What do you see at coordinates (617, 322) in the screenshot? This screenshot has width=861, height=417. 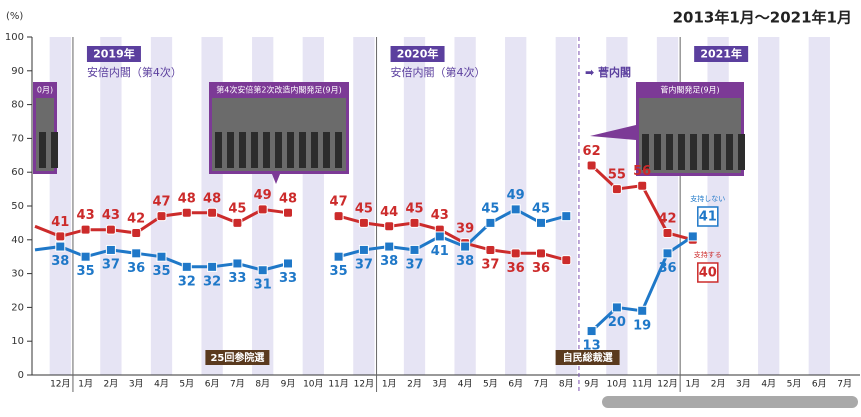 I see `data-label: 20` at bounding box center [617, 322].